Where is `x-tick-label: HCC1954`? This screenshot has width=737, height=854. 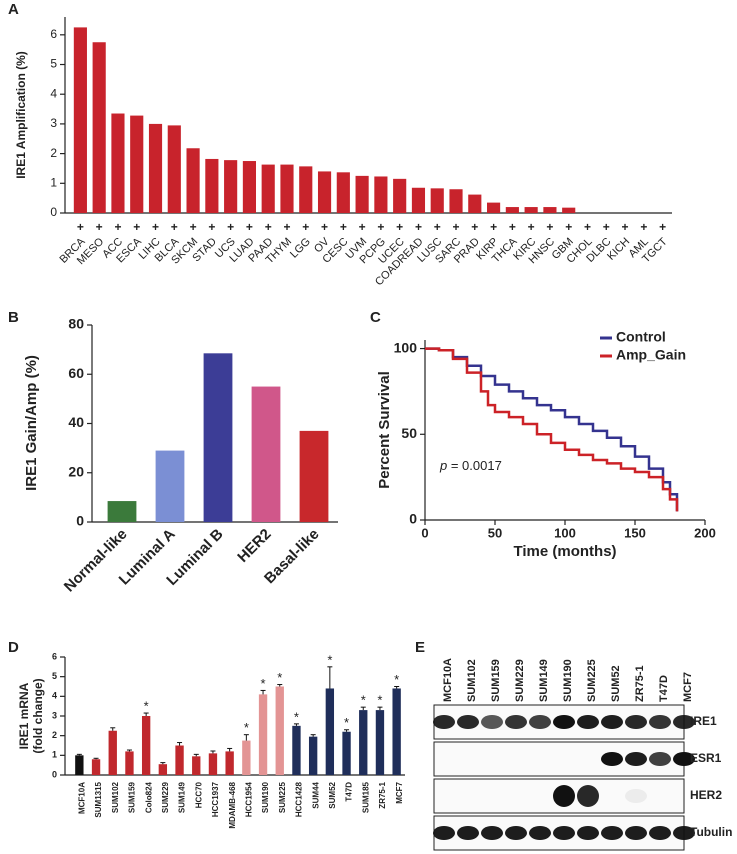 x-tick-label: HCC1954 is located at coordinates (248, 799).